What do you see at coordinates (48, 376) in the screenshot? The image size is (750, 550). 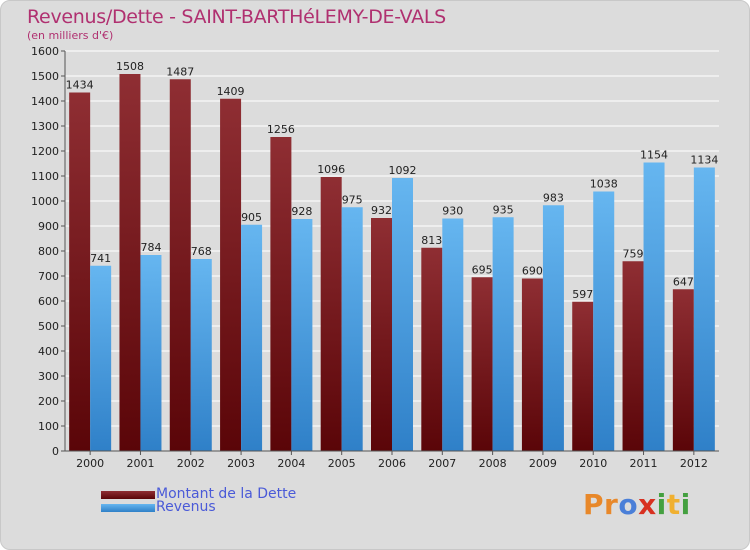 I see `y-tick-label: 300` at bounding box center [48, 376].